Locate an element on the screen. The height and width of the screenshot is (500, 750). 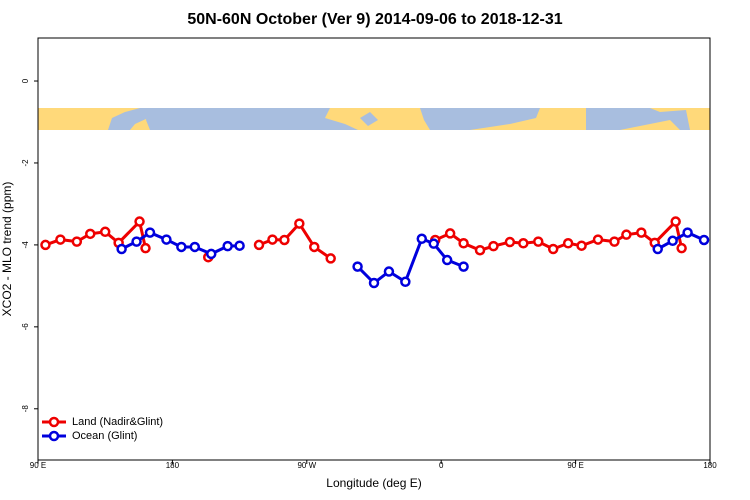
y-tick-label: -8 is located at coordinates (25, 409).